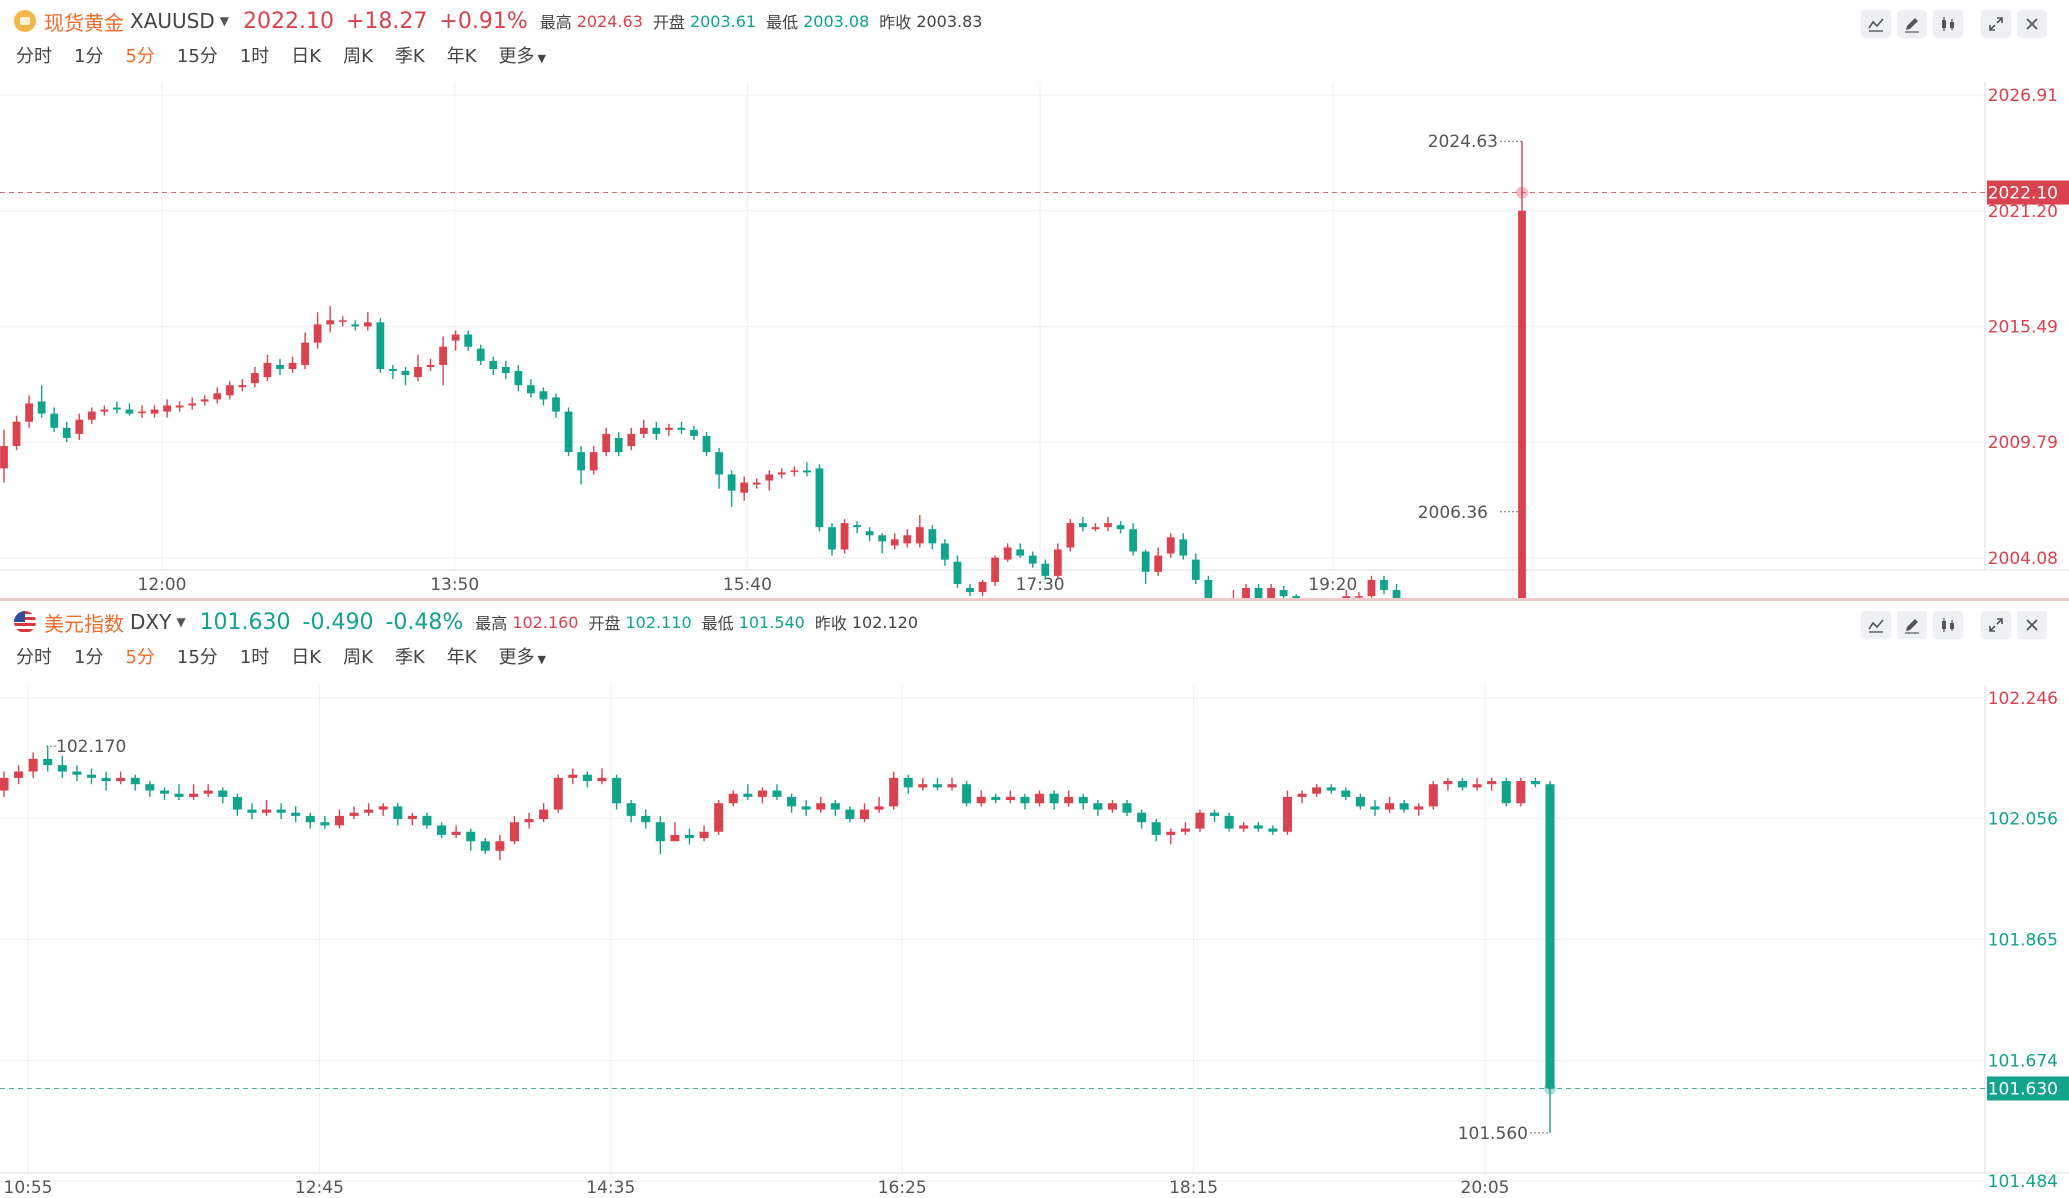 The height and width of the screenshot is (1198, 2069). Describe the element at coordinates (84, 22) in the screenshot. I see `gold-symbol-name: 现货黄金` at that location.